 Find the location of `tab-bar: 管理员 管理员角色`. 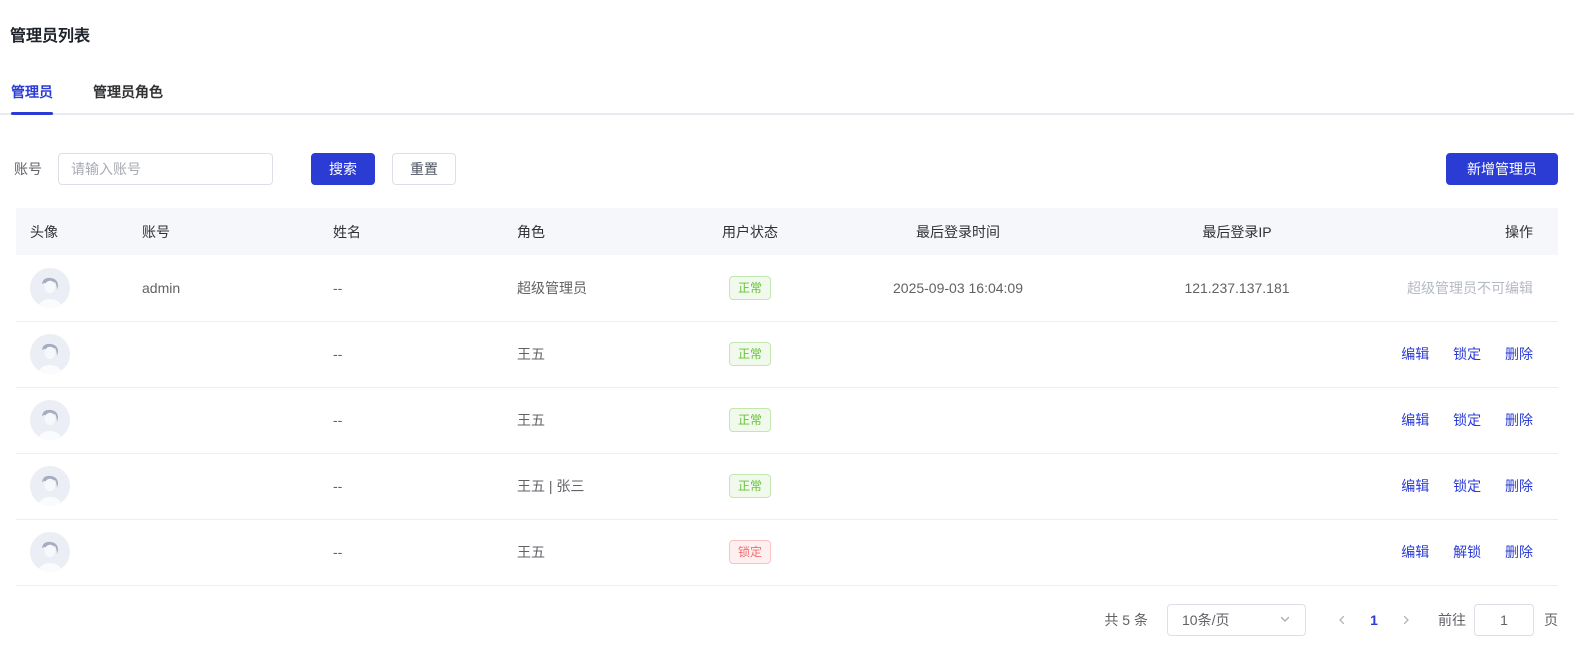

tab-bar: 管理员 管理员角色 is located at coordinates (787, 98).